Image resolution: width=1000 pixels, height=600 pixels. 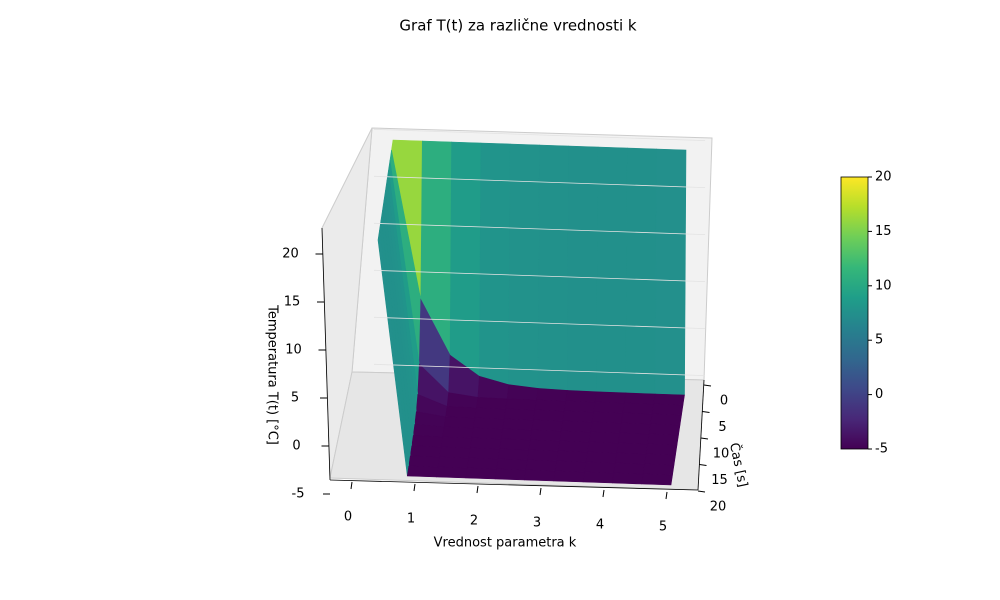 I want to click on colorbar-tick-label: 10, so click(x=883, y=285).